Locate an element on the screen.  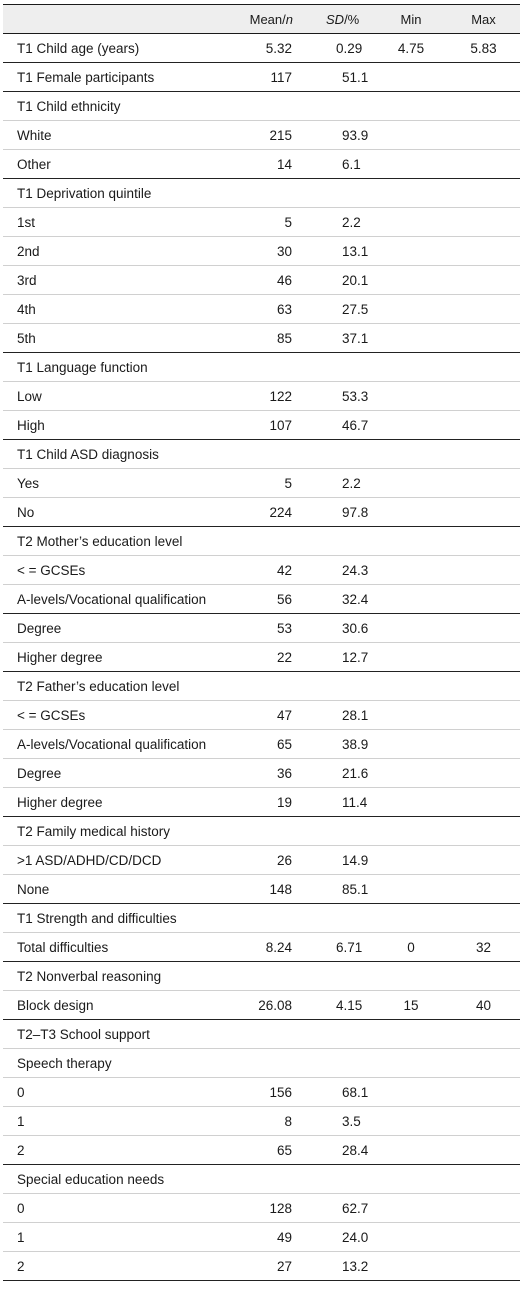
row-label: White is located at coordinates (119, 135).